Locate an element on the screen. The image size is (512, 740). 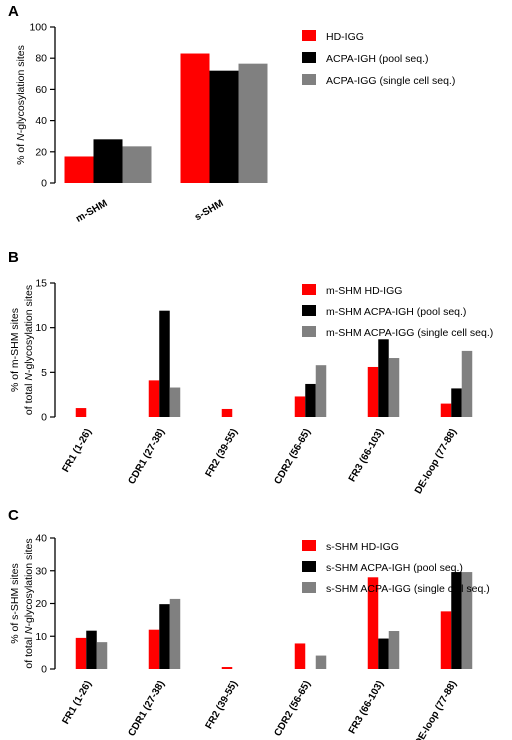
panel-letter: C is located at coordinates (13, 515).